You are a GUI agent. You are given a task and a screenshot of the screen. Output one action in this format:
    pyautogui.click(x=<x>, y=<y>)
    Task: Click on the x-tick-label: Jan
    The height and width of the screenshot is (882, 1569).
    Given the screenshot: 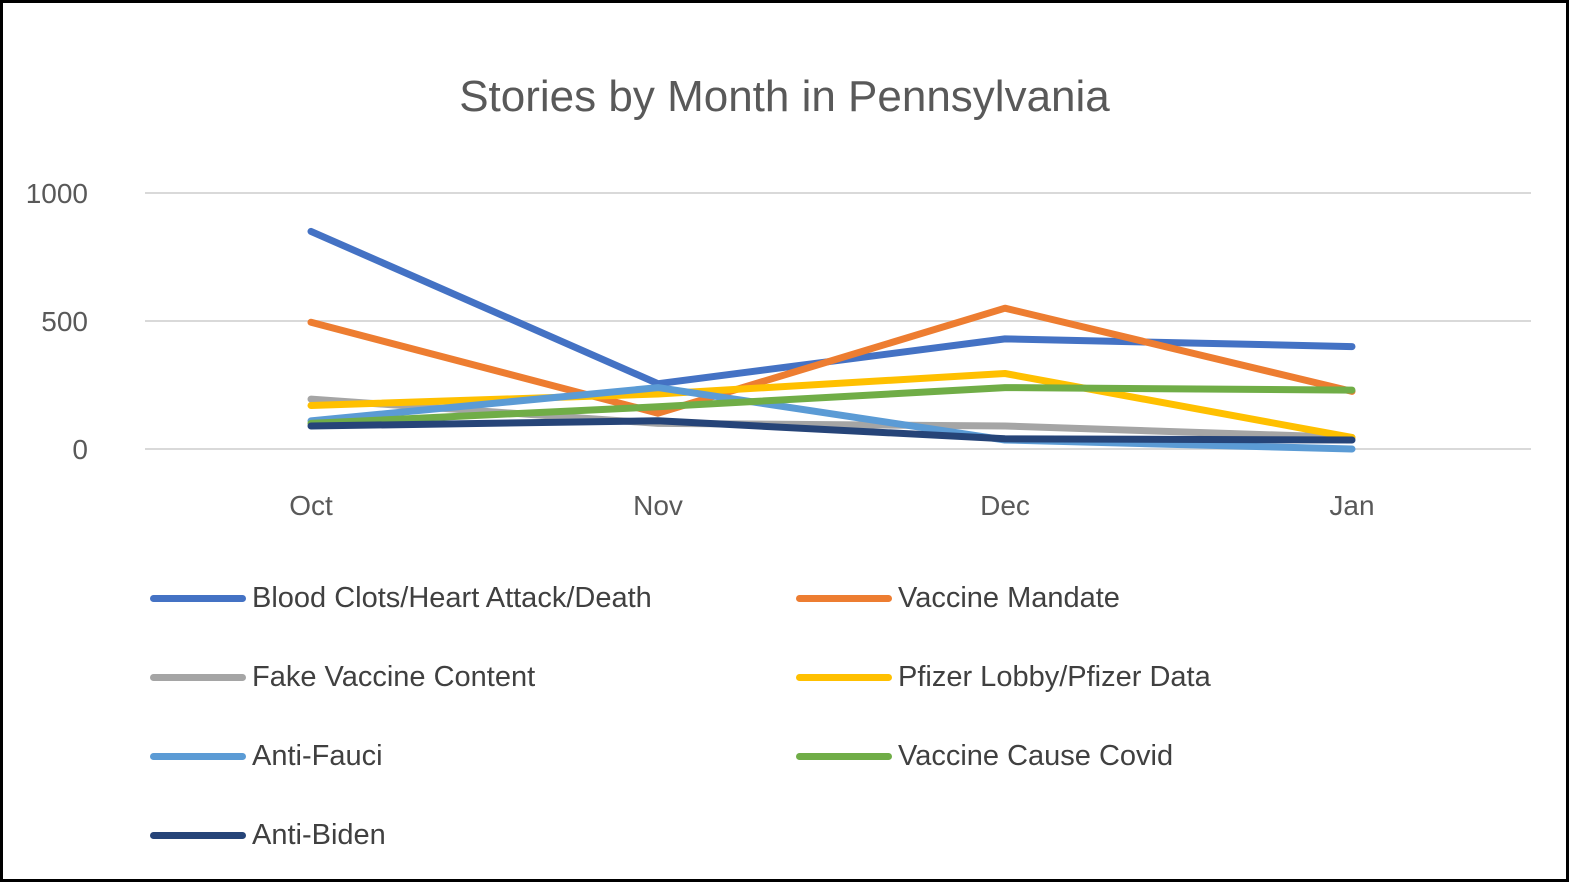 What is the action you would take?
    pyautogui.click(x=1351, y=505)
    